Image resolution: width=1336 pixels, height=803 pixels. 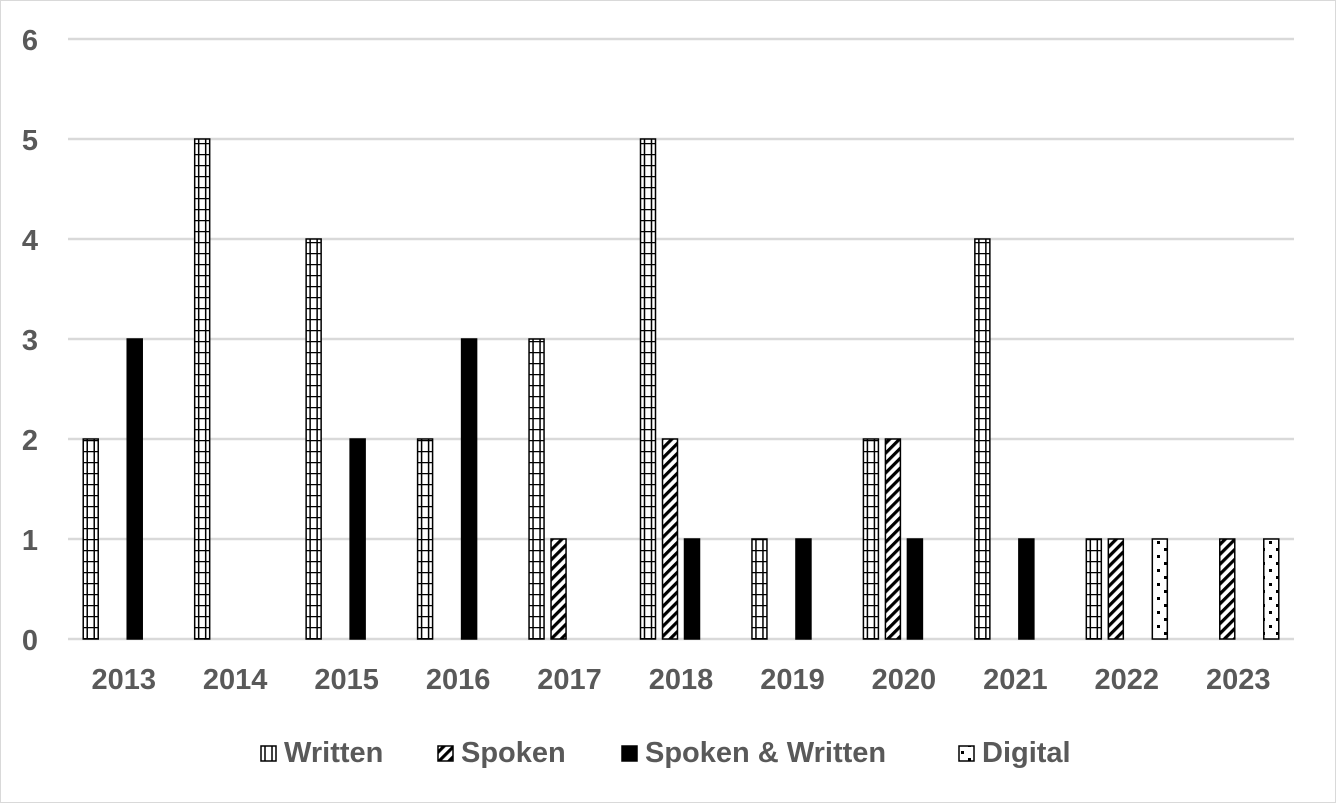 I want to click on y-tick-label: 3, so click(x=30, y=341).